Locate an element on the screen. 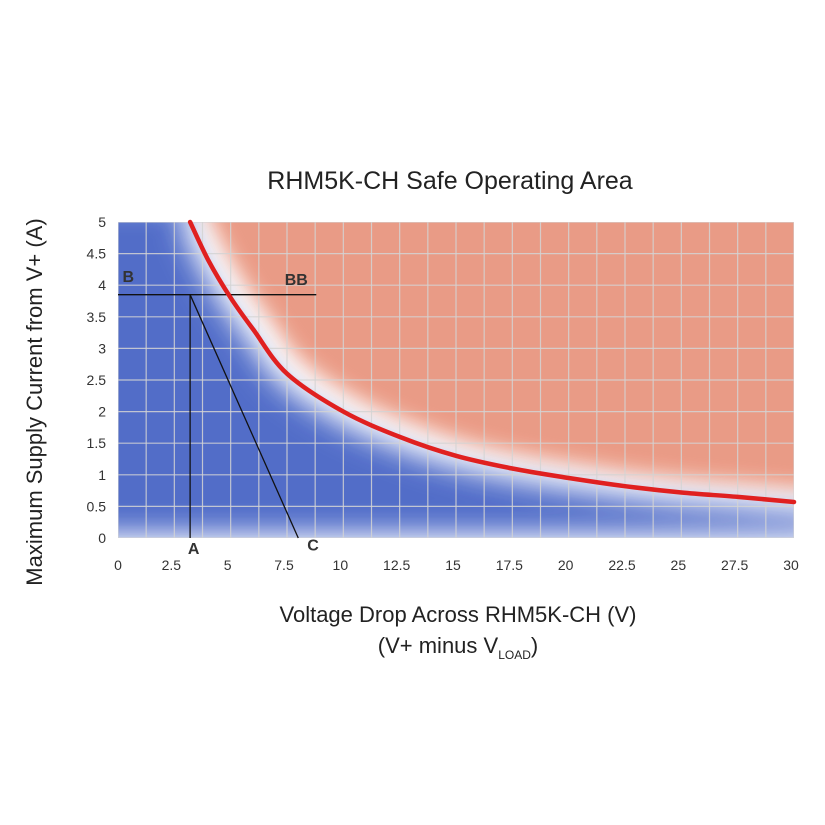 The image size is (825, 825). y-tick-label: 5 is located at coordinates (102, 222).